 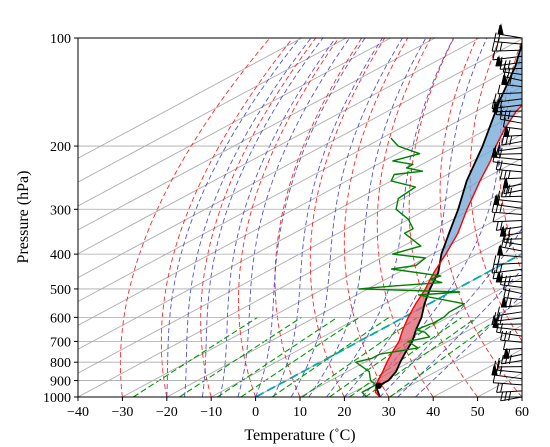 I want to click on y-tick-label: 800, so click(x=60, y=363).